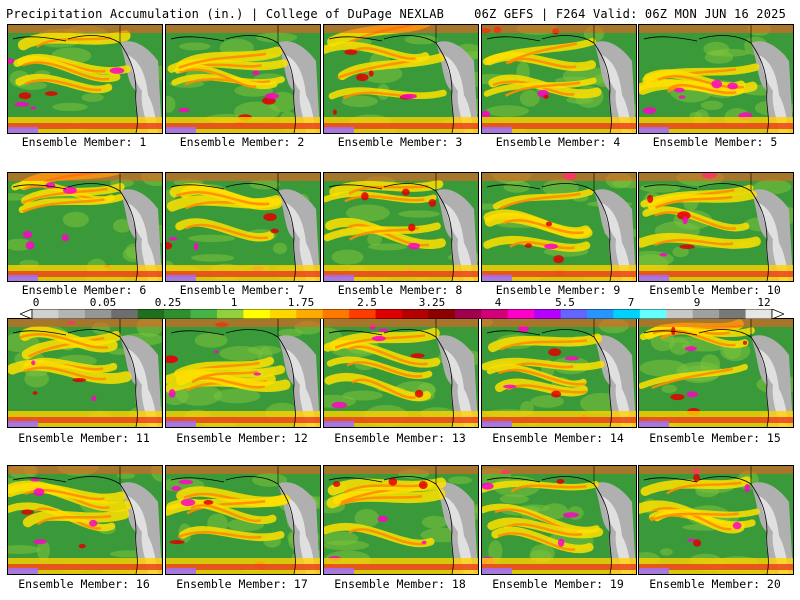 This screenshot has height=600, width=800. What do you see at coordinates (498, 302) in the screenshot?
I see `scale-tick-label: 4` at bounding box center [498, 302].